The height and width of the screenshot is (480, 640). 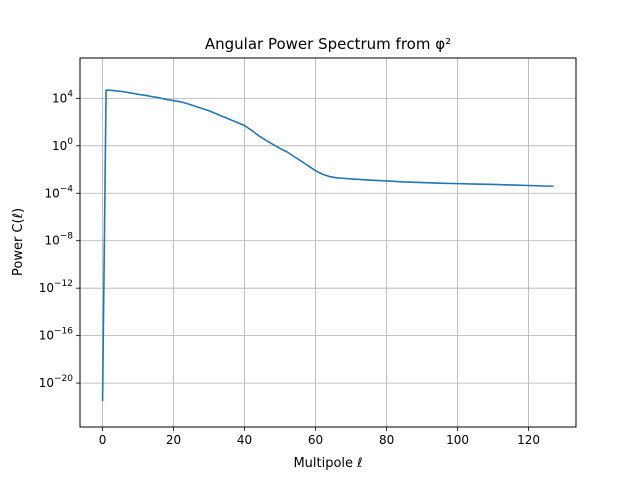 What do you see at coordinates (62, 97) in the screenshot?
I see `y-tick-label: 10⁴` at bounding box center [62, 97].